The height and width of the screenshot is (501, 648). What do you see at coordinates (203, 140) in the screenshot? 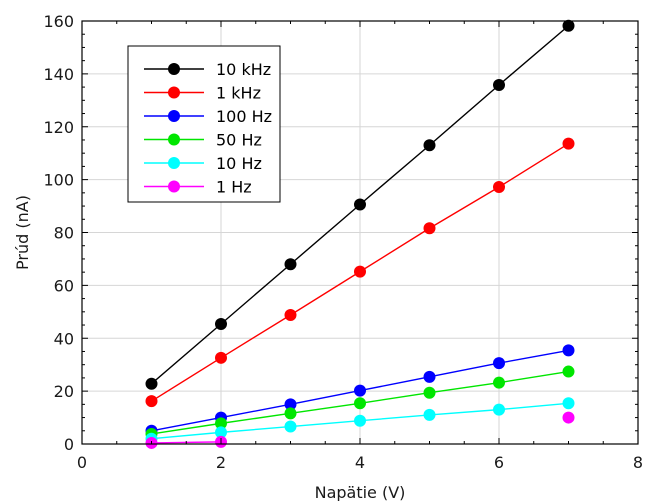
I see `legend-item: 50 Hz` at bounding box center [203, 140].